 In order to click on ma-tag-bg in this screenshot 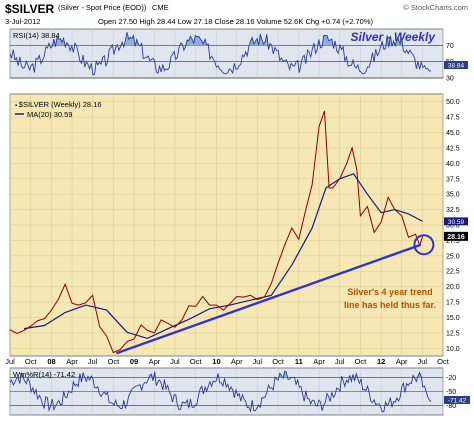, I will do `click(456, 221)`.